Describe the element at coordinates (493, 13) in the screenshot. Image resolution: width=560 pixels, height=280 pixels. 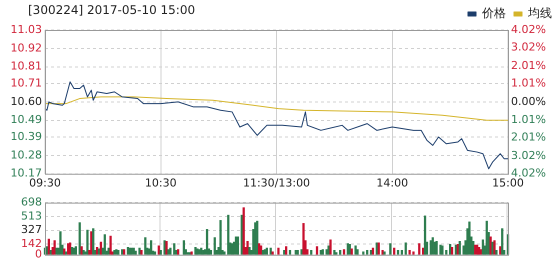
I see `legend-label: 价格` at that location.